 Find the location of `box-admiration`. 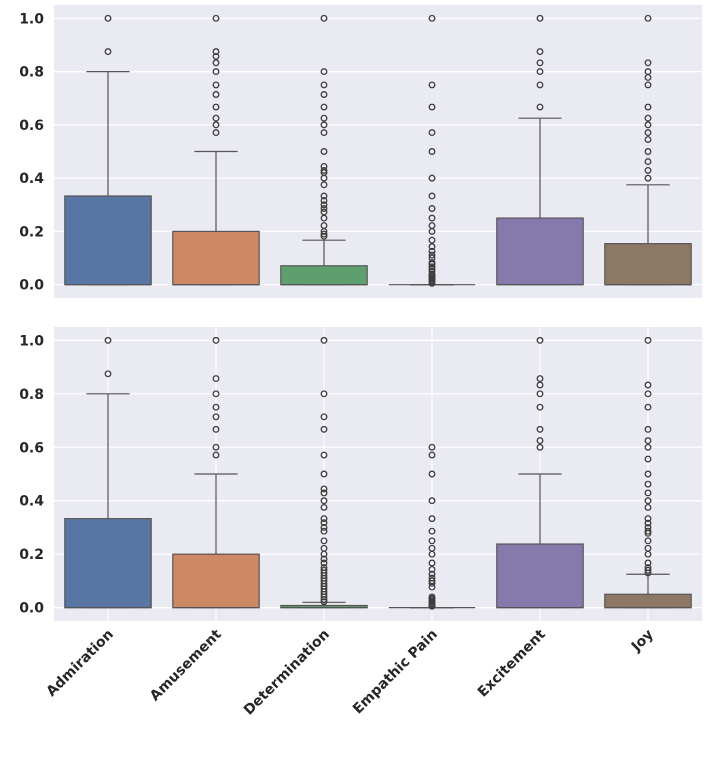

box-admiration is located at coordinates (108, 472).